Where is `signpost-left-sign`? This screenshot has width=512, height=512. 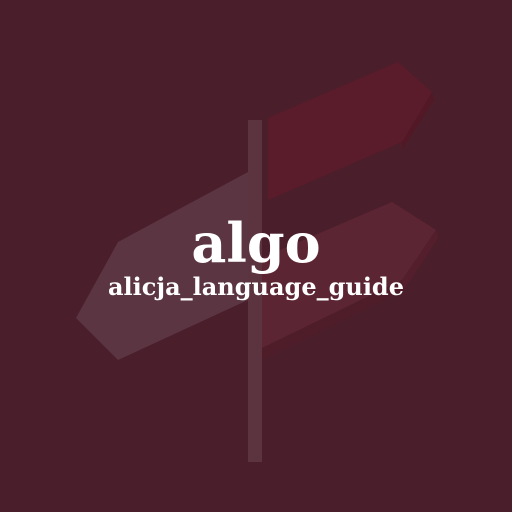 signpost-left-sign is located at coordinates (162, 266).